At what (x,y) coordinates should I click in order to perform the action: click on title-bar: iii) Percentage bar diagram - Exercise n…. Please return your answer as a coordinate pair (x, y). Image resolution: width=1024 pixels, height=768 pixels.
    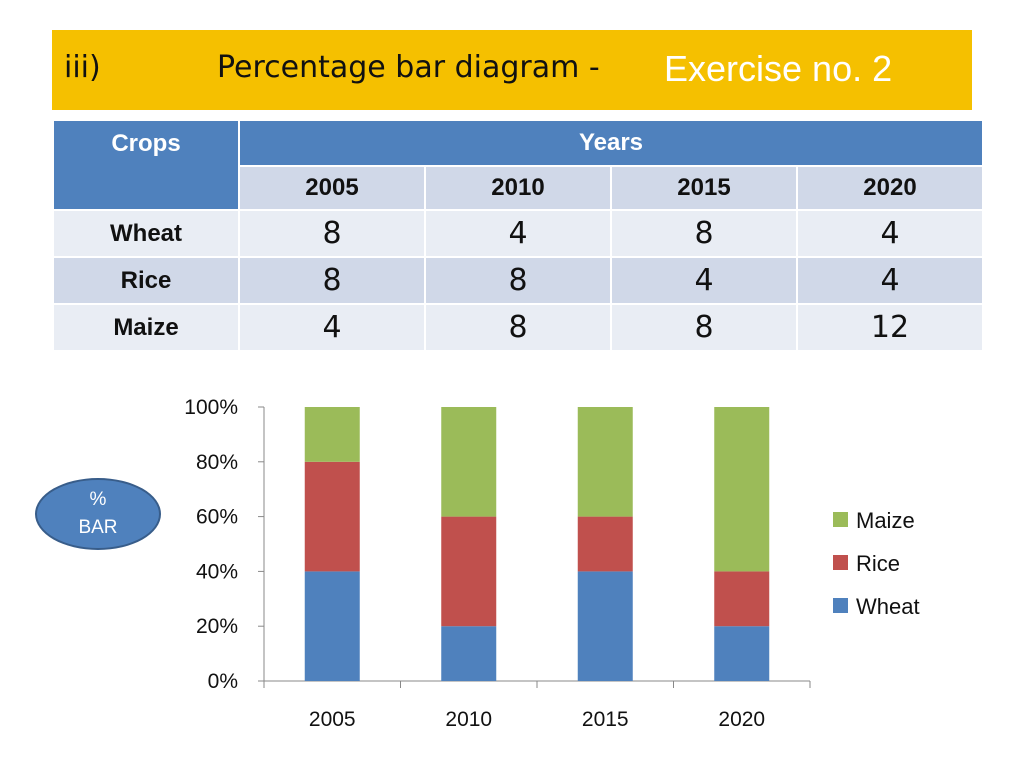
    Looking at the image, I should click on (512, 70).